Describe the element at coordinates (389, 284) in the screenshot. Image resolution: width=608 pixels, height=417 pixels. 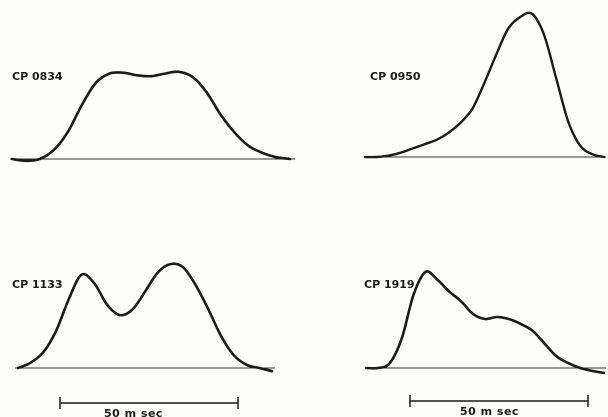
I see `label-cp1919: CP 1919` at that location.